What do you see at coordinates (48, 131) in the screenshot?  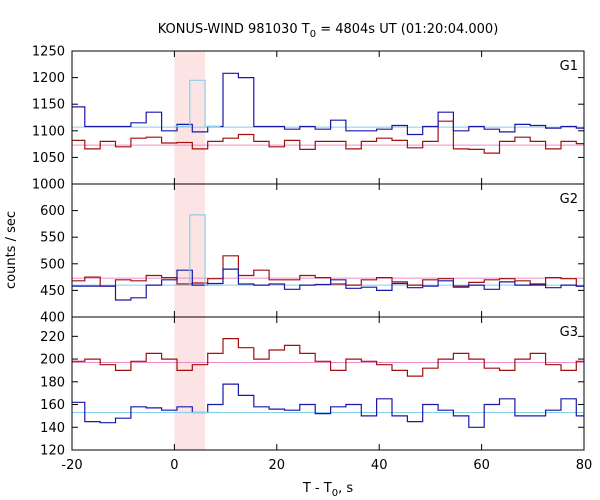 I see `y-tick-label: 1100` at bounding box center [48, 131].